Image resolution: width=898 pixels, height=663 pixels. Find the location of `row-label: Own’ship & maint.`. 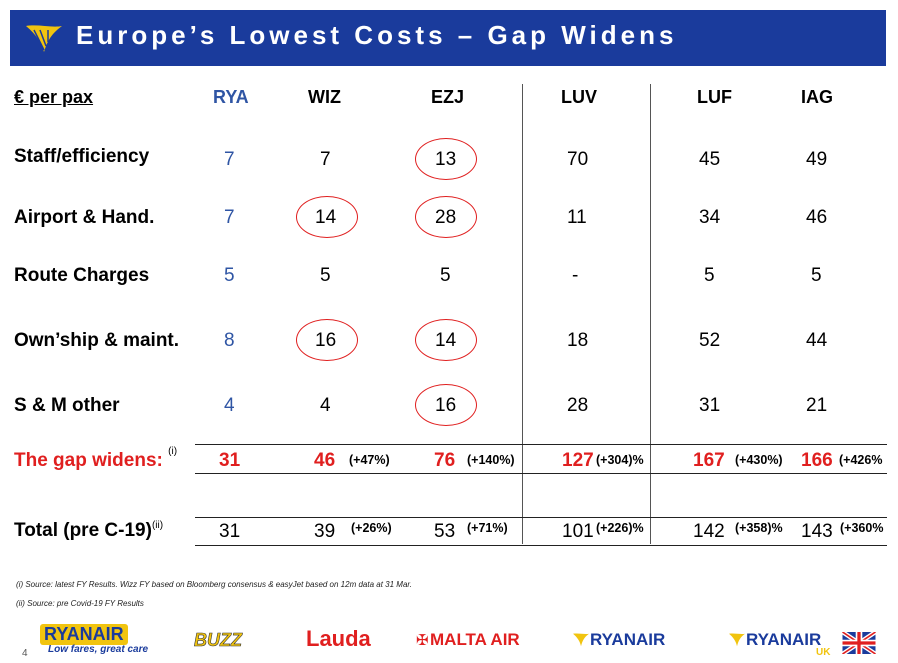

row-label: Own’ship & maint. is located at coordinates (97, 340).